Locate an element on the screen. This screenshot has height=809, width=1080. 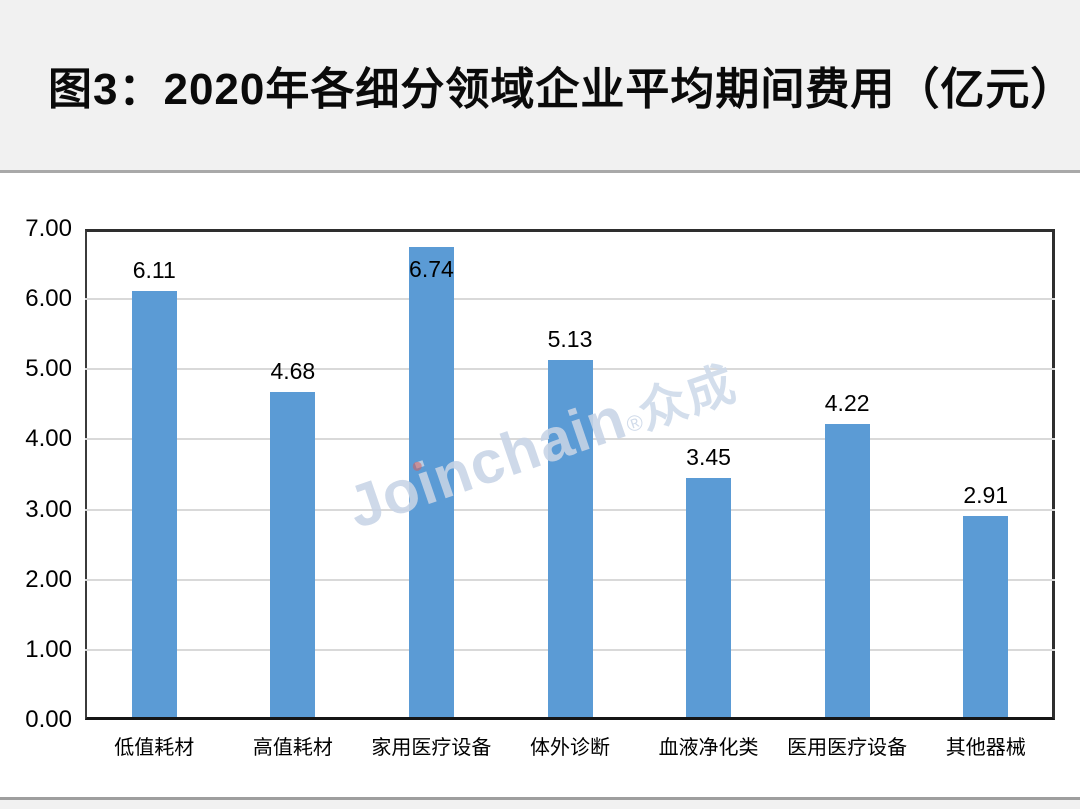
value-label: 6.11 is located at coordinates (154, 270).